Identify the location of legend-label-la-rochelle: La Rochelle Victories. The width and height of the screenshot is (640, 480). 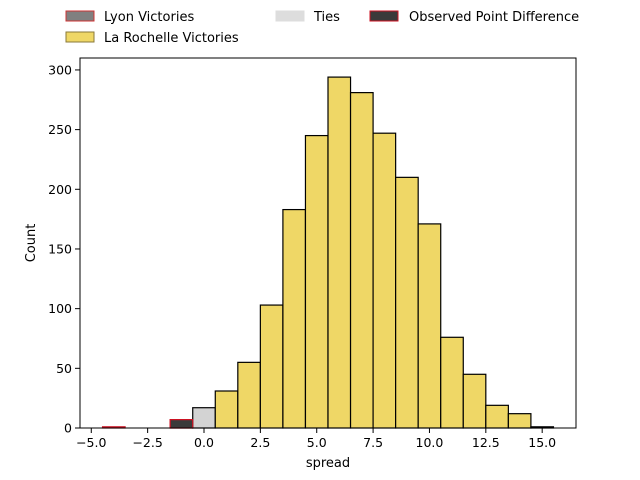
(171, 38).